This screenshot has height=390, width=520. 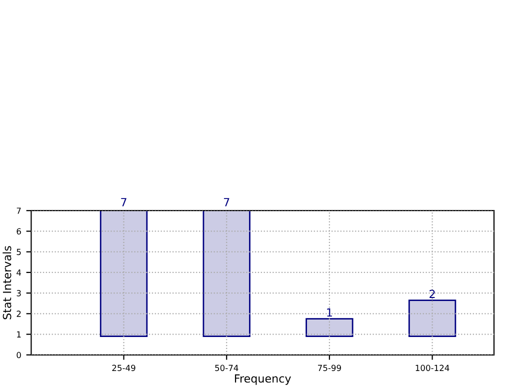 What do you see at coordinates (124, 368) in the screenshot?
I see `x-tick-label: 25-49` at bounding box center [124, 368].